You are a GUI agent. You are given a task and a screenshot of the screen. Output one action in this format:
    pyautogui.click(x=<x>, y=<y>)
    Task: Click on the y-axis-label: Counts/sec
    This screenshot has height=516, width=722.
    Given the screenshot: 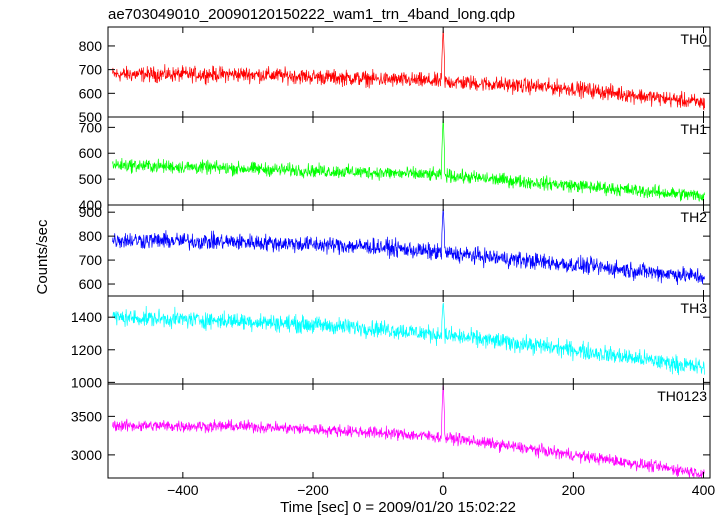 What is the action you would take?
    pyautogui.click(x=42, y=257)
    